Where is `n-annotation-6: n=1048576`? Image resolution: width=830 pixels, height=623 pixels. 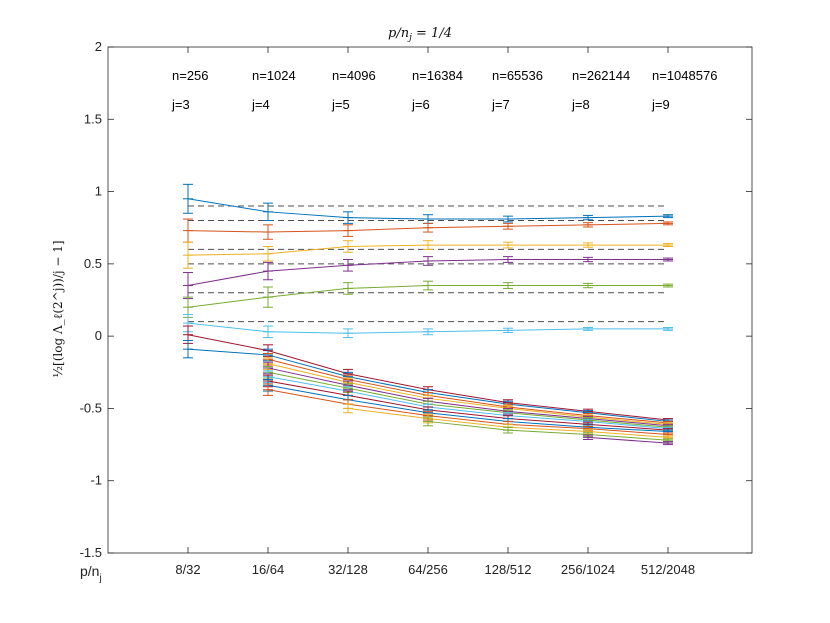
n-annotation-6: n=1048576 is located at coordinates (684, 75).